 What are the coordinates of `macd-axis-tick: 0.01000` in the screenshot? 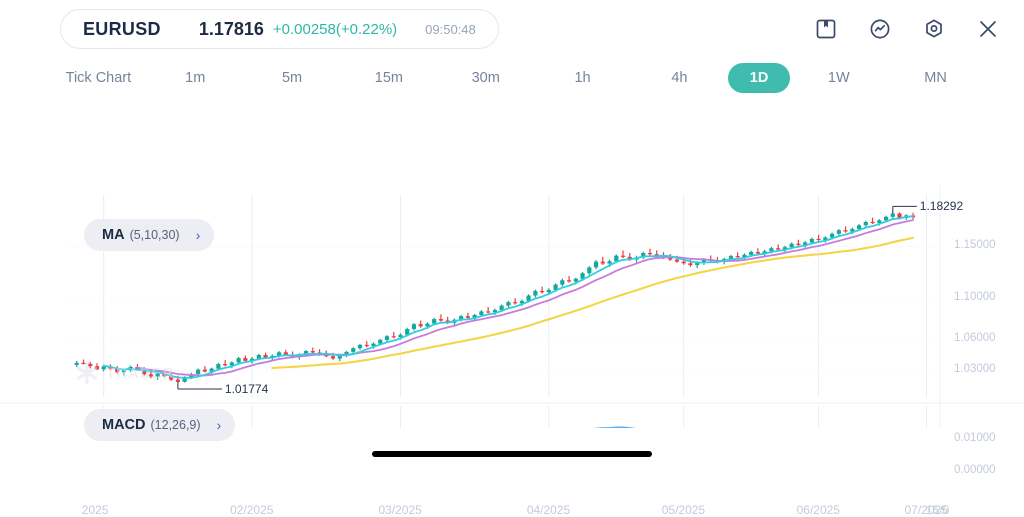 It's located at (975, 438).